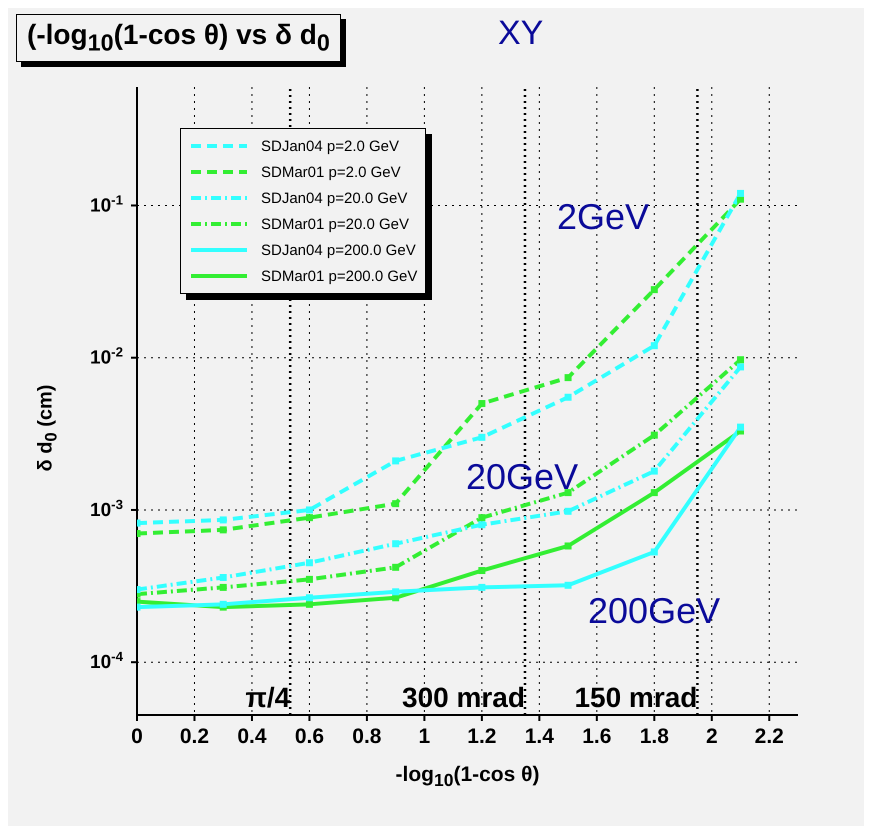  Describe the element at coordinates (107, 204) in the screenshot. I see `y-tick-label: 10$^{-1}$` at that location.